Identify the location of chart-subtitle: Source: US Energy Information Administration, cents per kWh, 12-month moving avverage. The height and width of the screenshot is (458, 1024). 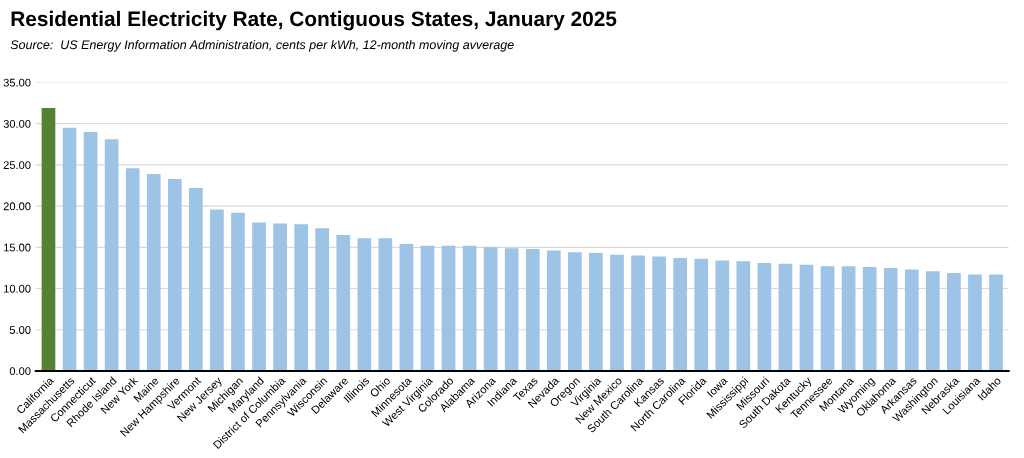
(262, 45).